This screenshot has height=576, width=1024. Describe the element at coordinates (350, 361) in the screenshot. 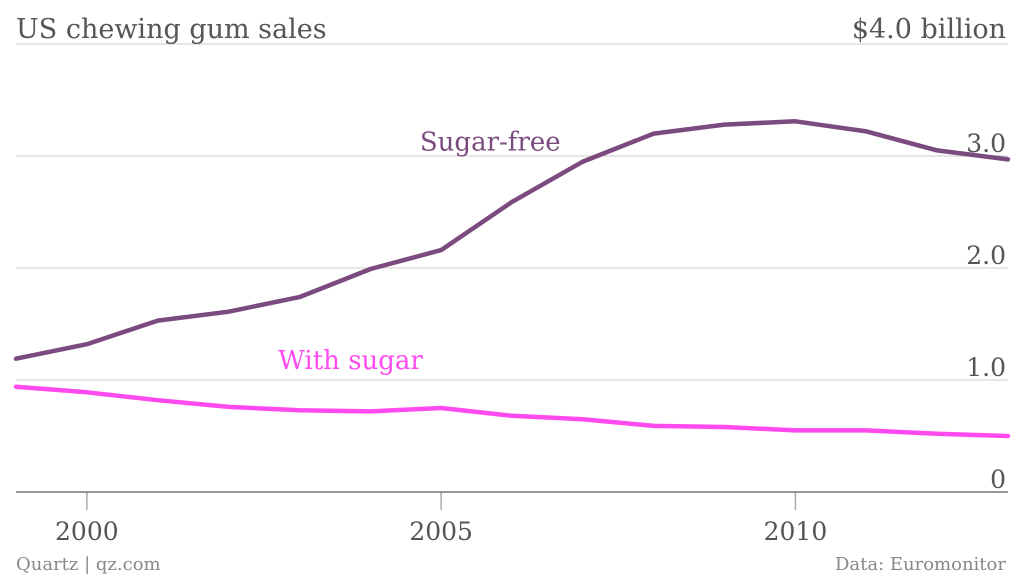

I see `series-label-with-sugar: With sugar` at that location.